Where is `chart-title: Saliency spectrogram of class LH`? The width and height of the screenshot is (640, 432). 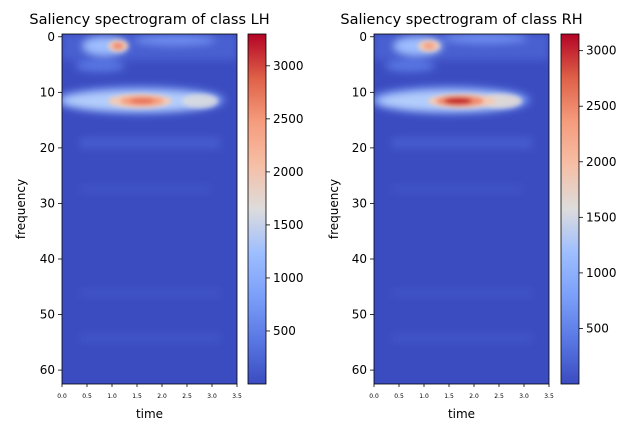 chart-title: Saliency spectrogram of class LH is located at coordinates (149, 20).